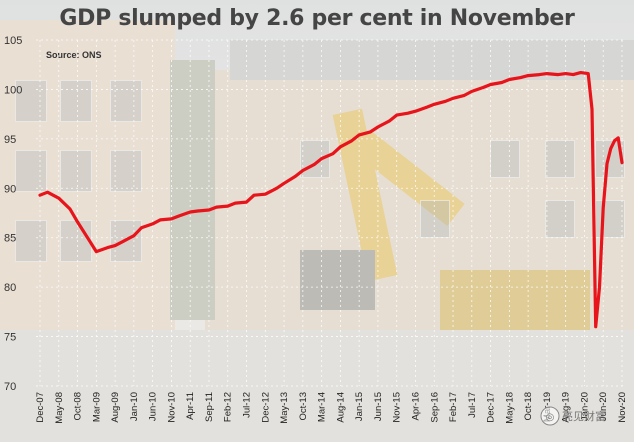 The width and height of the screenshot is (634, 442). What do you see at coordinates (115, 407) in the screenshot?
I see `x-tick-label: Aug-09` at bounding box center [115, 407].